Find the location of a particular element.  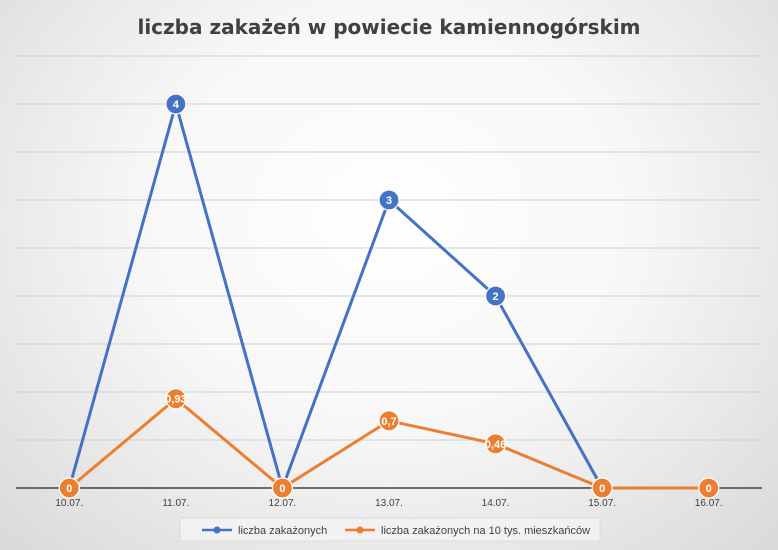

data-label: 0,46 is located at coordinates (495, 445).